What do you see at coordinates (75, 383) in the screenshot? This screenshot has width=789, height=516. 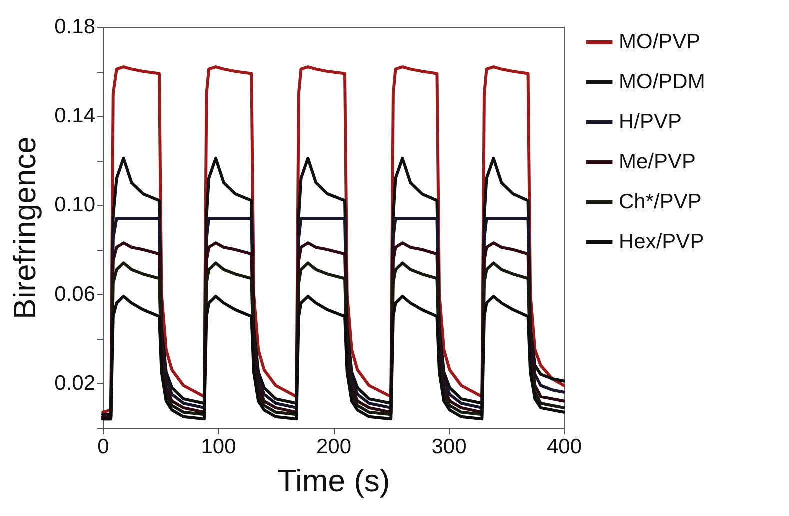 I see `y-tick-label: 0.02` at bounding box center [75, 383].